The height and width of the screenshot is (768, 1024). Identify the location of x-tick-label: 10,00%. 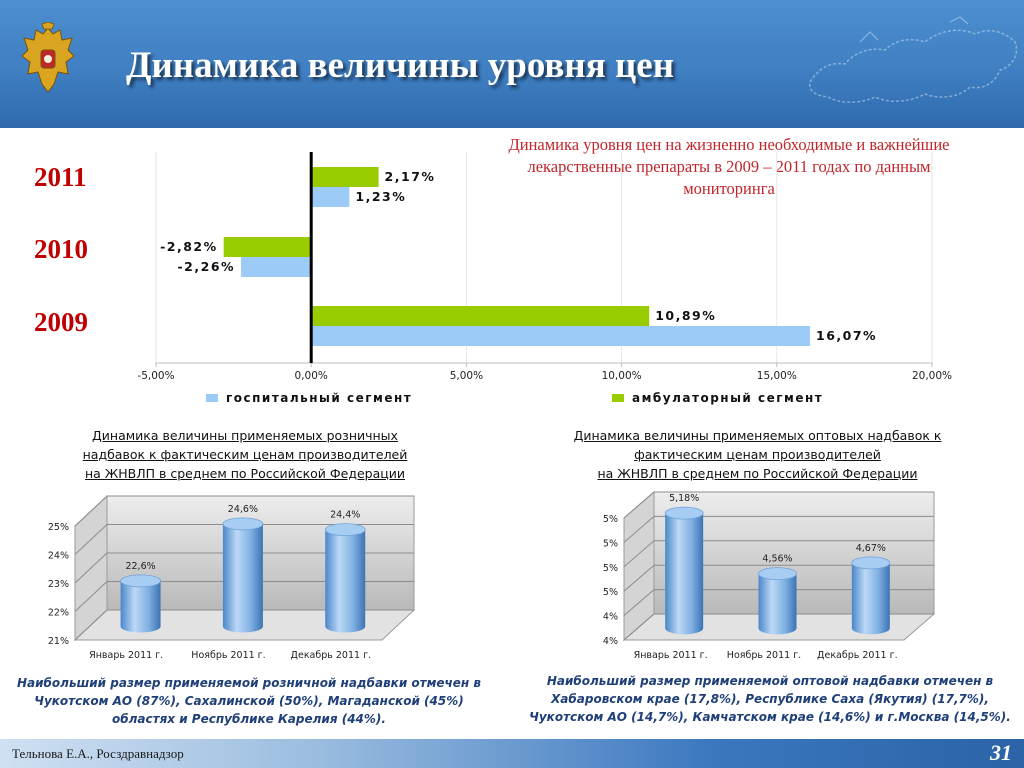
(622, 376).